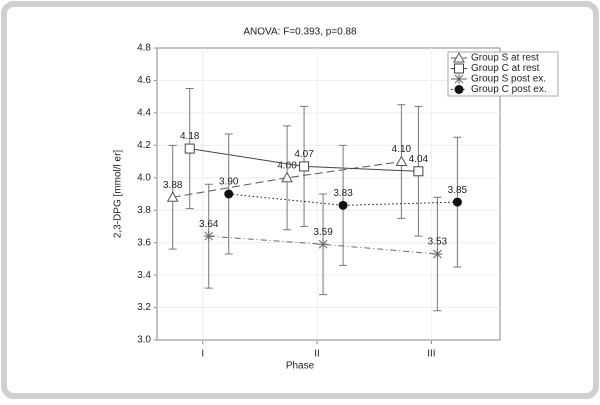 The height and width of the screenshot is (405, 600). Describe the element at coordinates (402, 149) in the screenshot. I see `data-label: 4.10` at that location.